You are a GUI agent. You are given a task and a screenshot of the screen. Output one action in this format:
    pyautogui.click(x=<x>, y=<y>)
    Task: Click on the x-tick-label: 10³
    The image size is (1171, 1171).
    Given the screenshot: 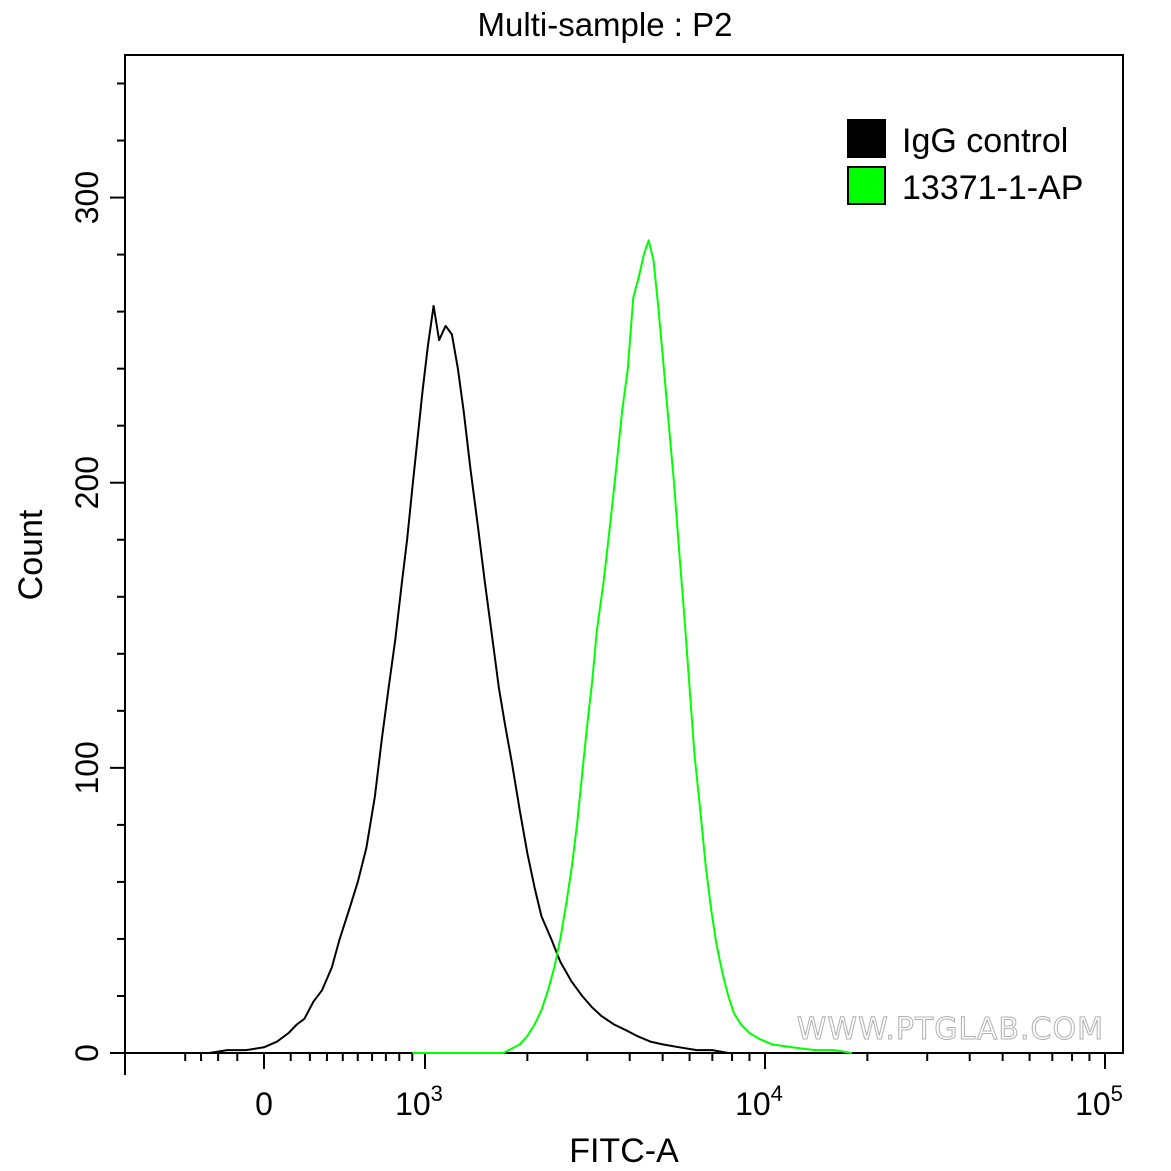 What is the action you would take?
    pyautogui.click(x=419, y=1101)
    